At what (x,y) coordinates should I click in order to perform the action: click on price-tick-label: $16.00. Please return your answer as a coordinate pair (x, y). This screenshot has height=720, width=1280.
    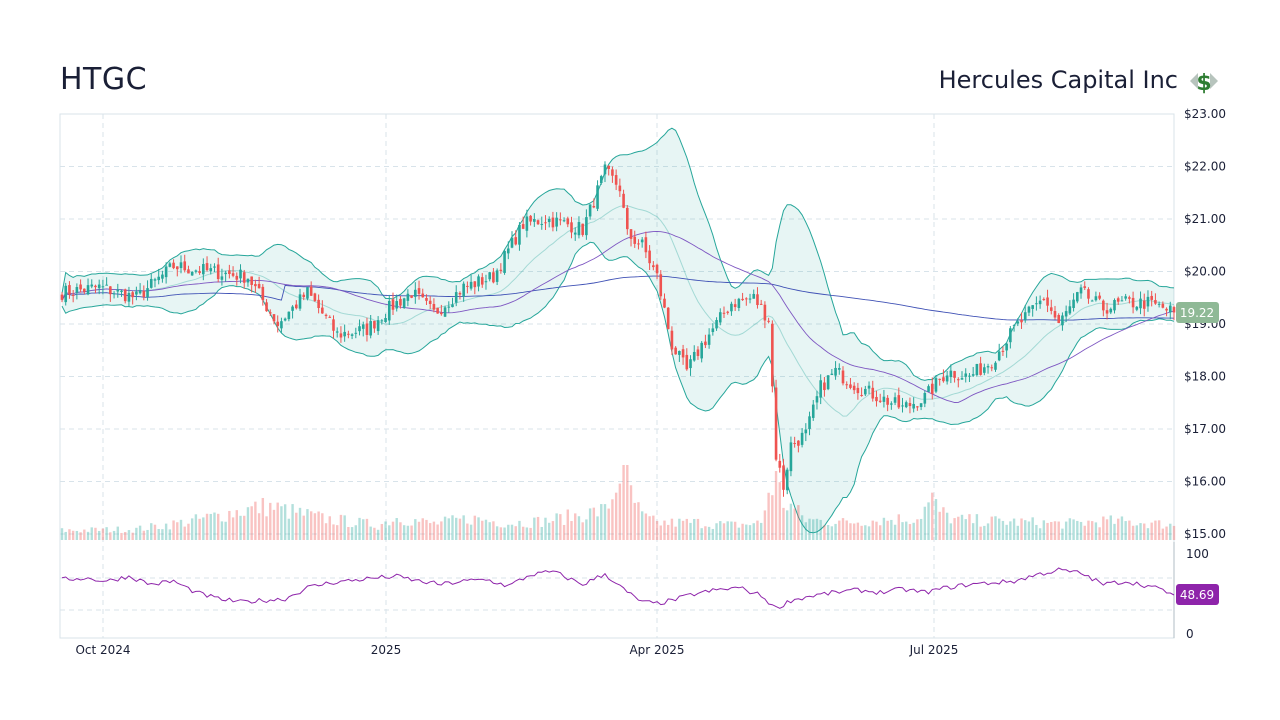
    Looking at the image, I should click on (1205, 482).